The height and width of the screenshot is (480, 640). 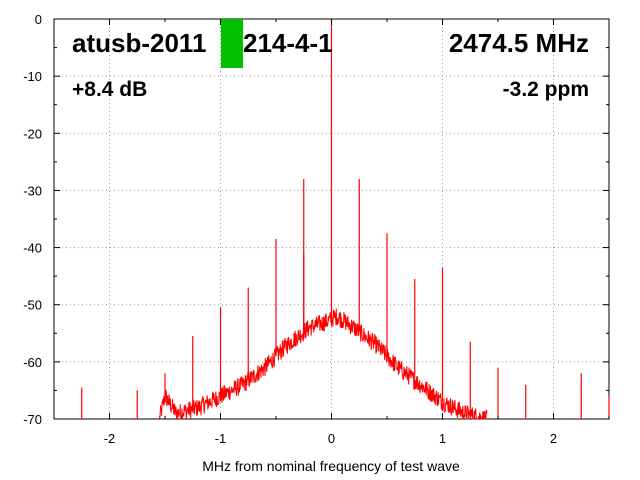 What do you see at coordinates (519, 43) in the screenshot?
I see `frequency-label: 2474.5 MHz` at bounding box center [519, 43].